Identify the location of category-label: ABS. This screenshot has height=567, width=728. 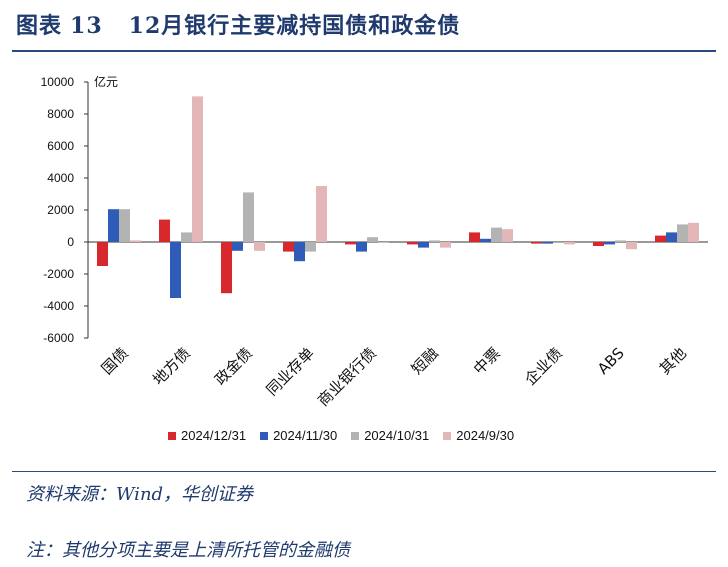
(611, 361).